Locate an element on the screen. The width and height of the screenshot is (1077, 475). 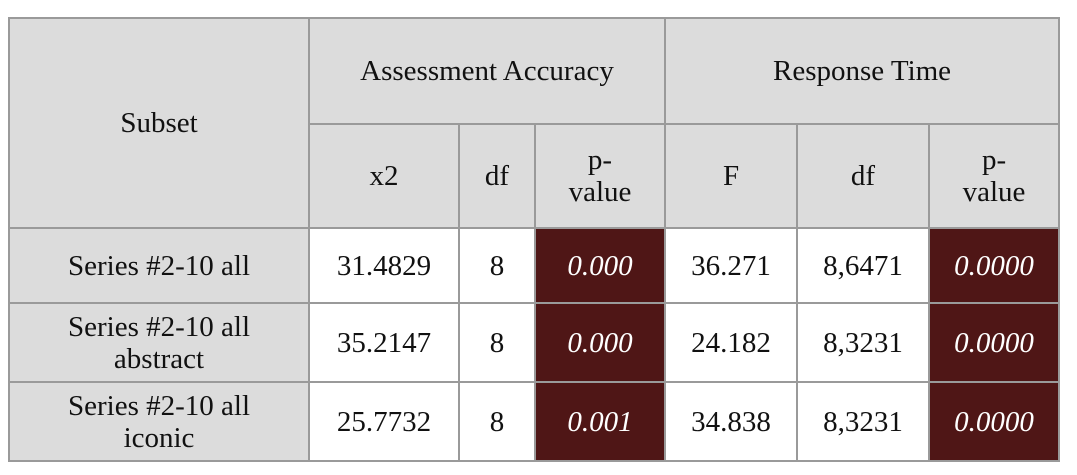
col-header-aa-df: df is located at coordinates (497, 176).